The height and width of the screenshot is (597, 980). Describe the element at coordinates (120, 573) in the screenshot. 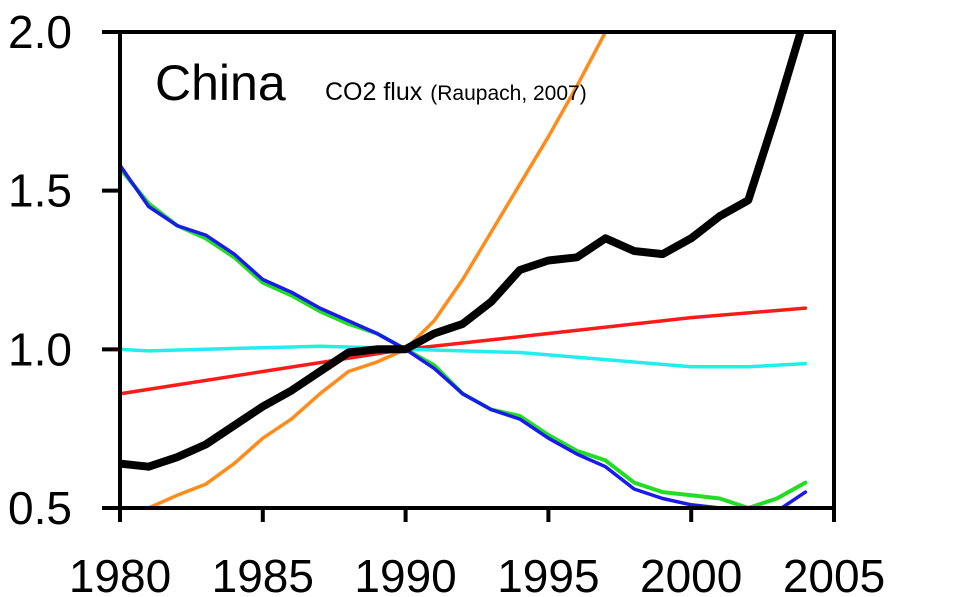

I see `x-tick-label: 1980` at that location.